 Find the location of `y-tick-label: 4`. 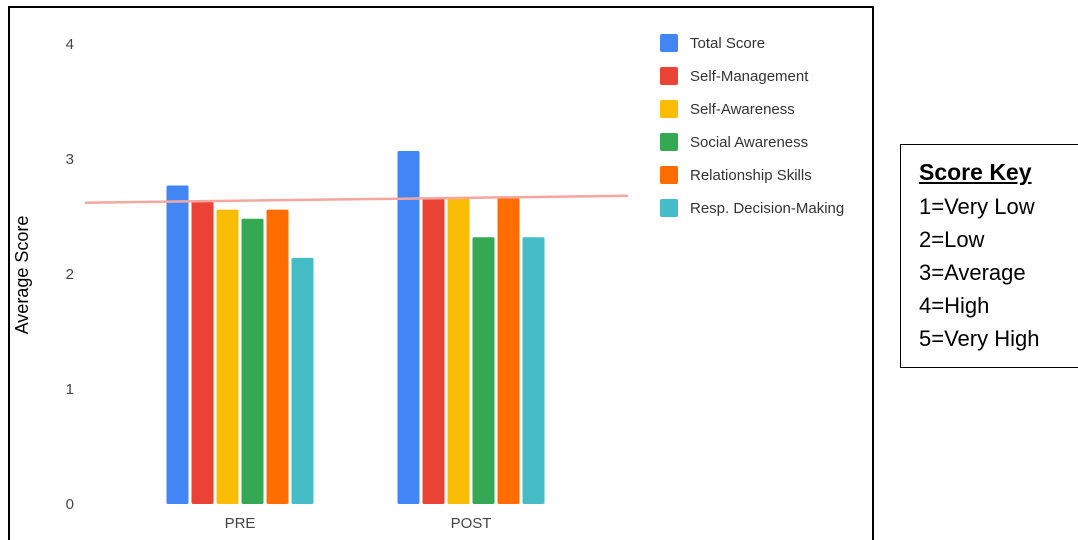

y-tick-label: 4 is located at coordinates (70, 44).